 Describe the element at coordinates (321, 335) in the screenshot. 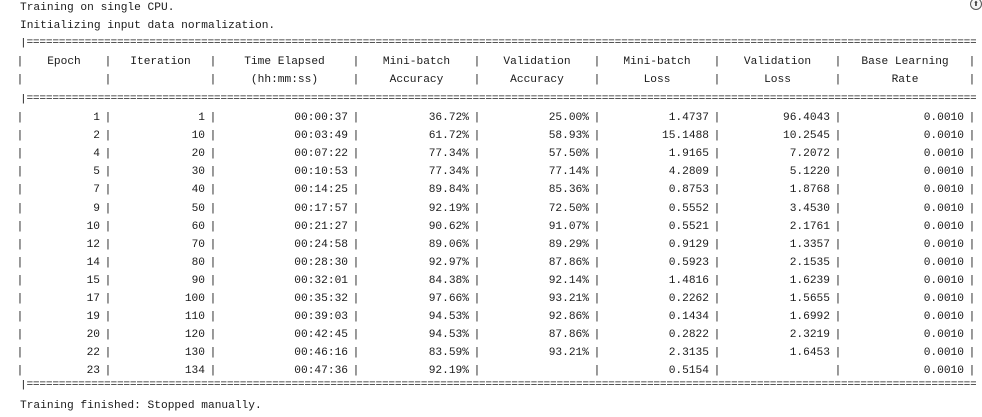

I see `table-cell: 00:42:45` at that location.